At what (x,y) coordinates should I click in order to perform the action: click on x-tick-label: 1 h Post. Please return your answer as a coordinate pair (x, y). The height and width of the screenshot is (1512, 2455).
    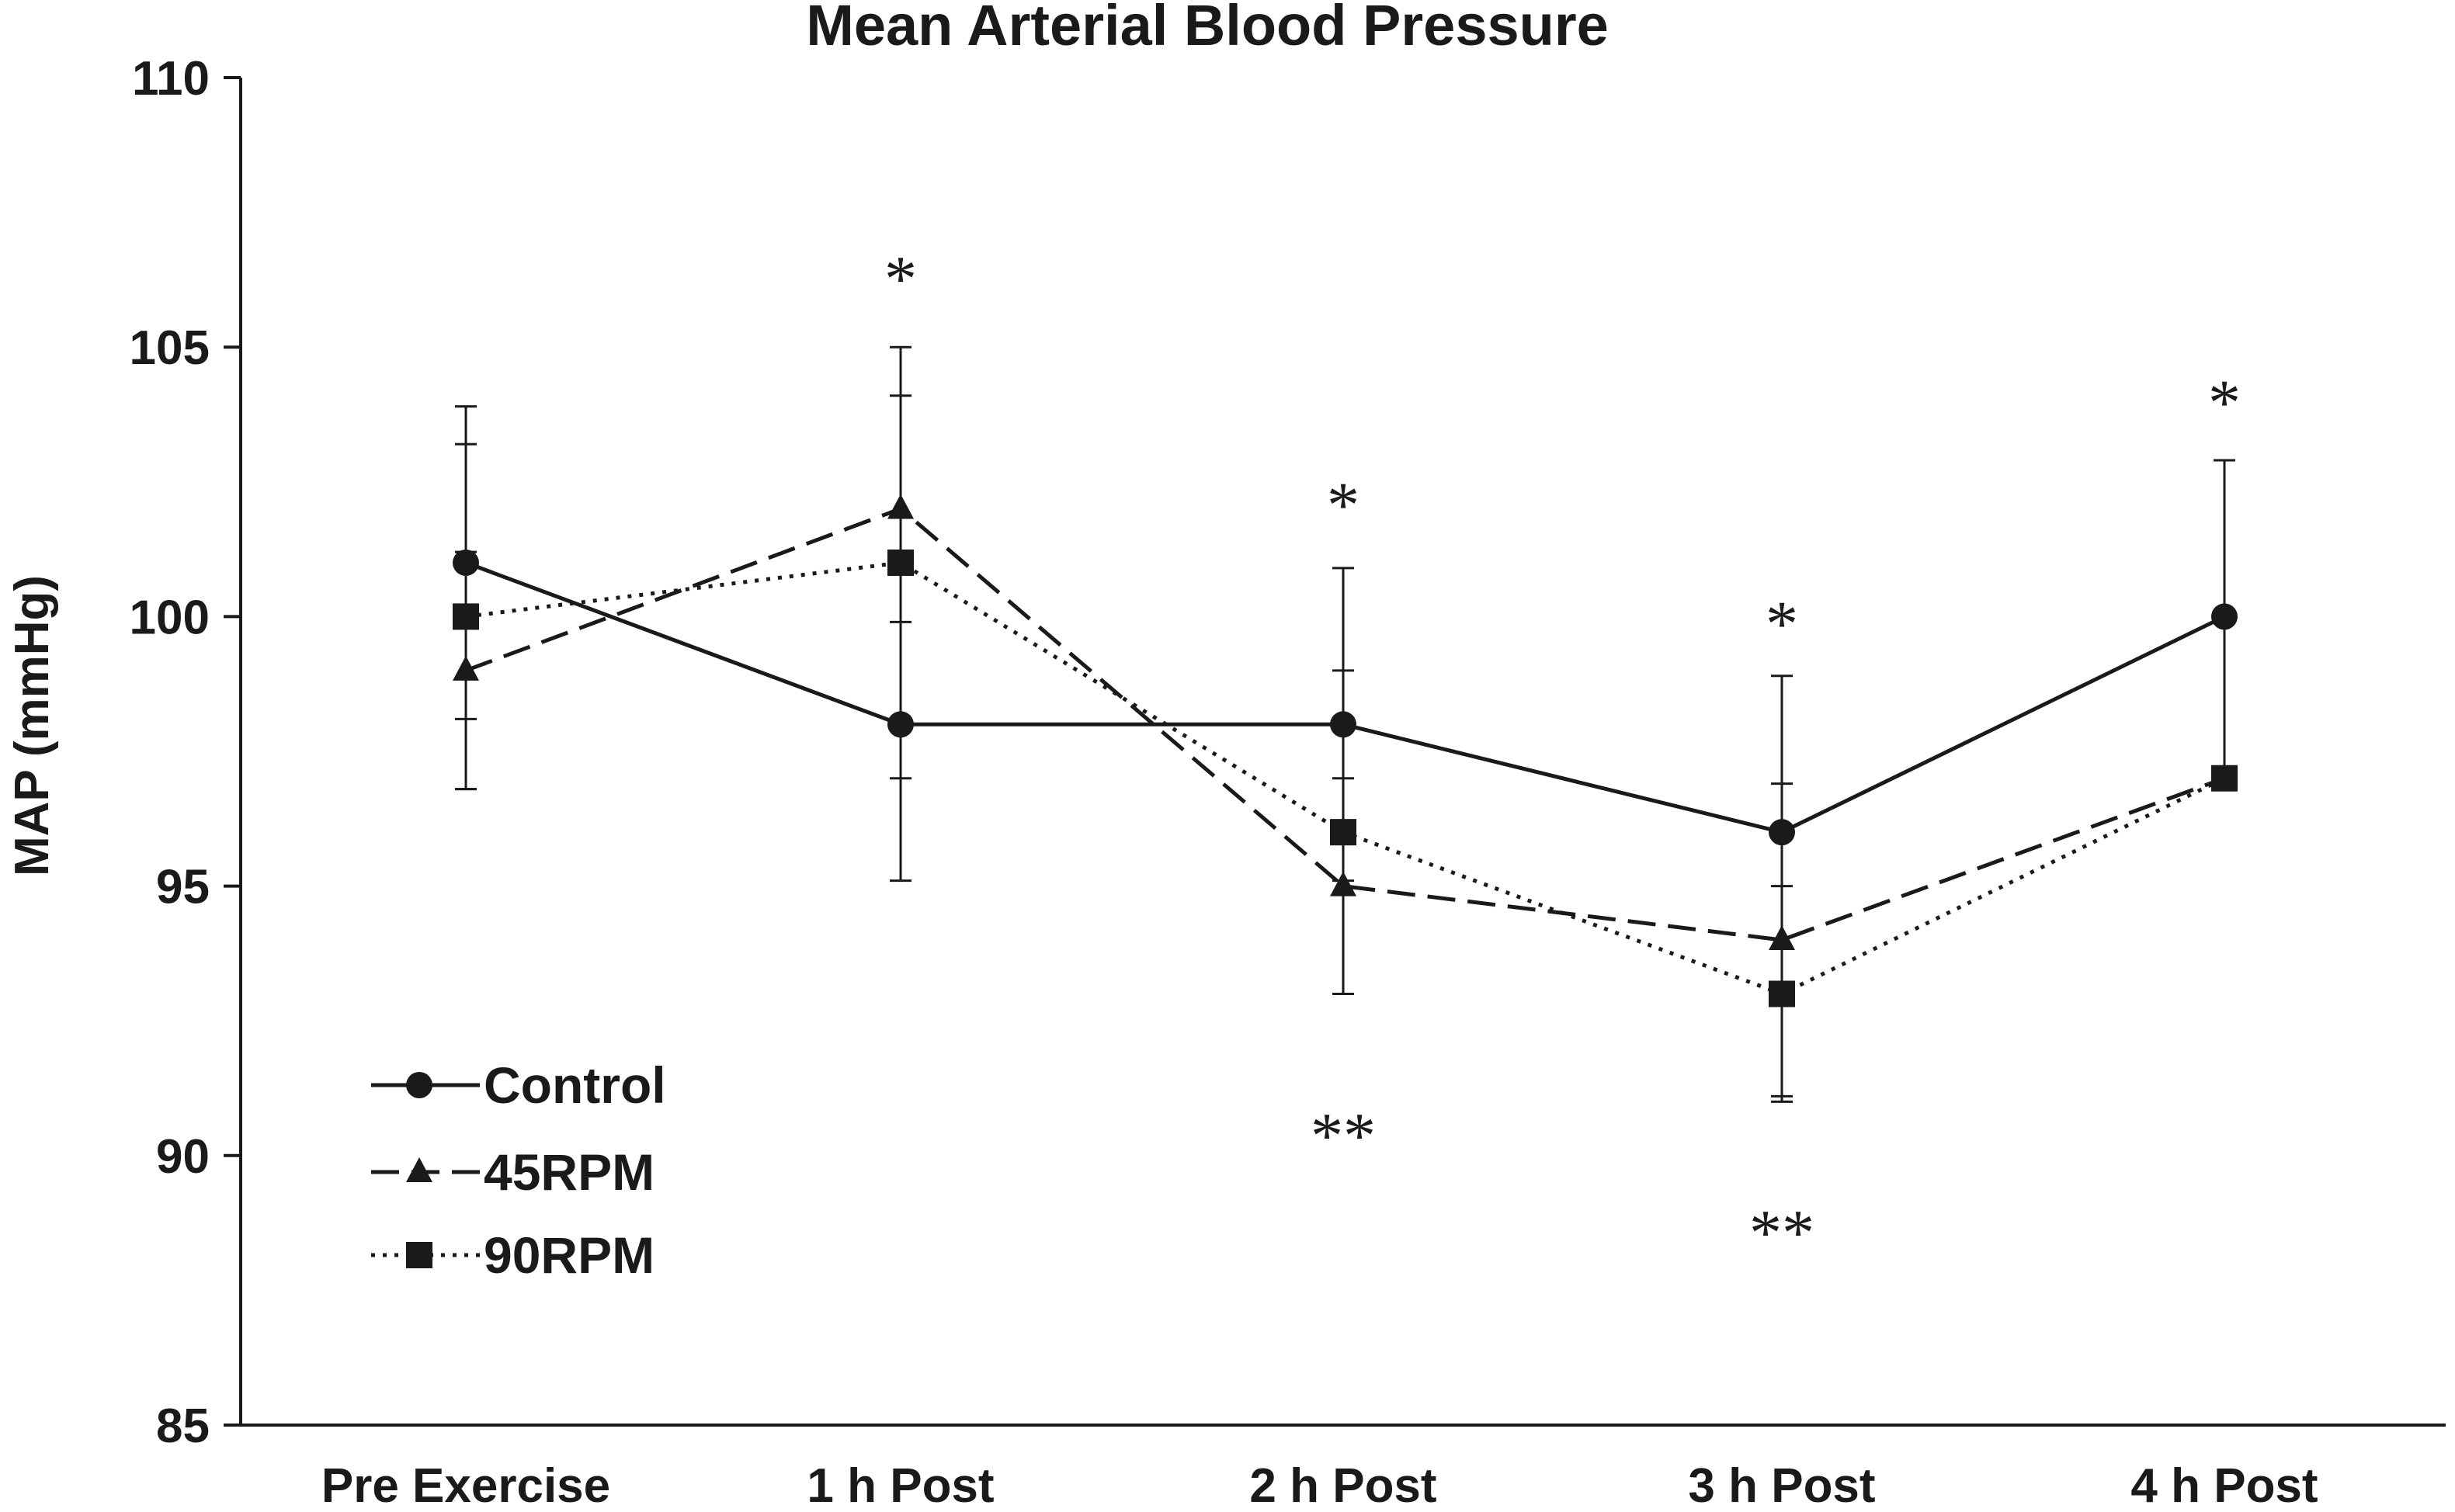
    Looking at the image, I should click on (900, 1485).